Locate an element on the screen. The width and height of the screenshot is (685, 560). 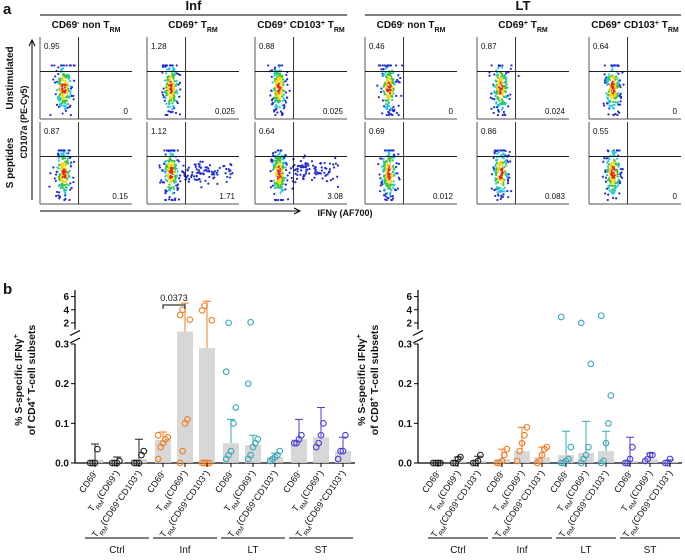
subscript: RM is located at coordinates (673, 30).